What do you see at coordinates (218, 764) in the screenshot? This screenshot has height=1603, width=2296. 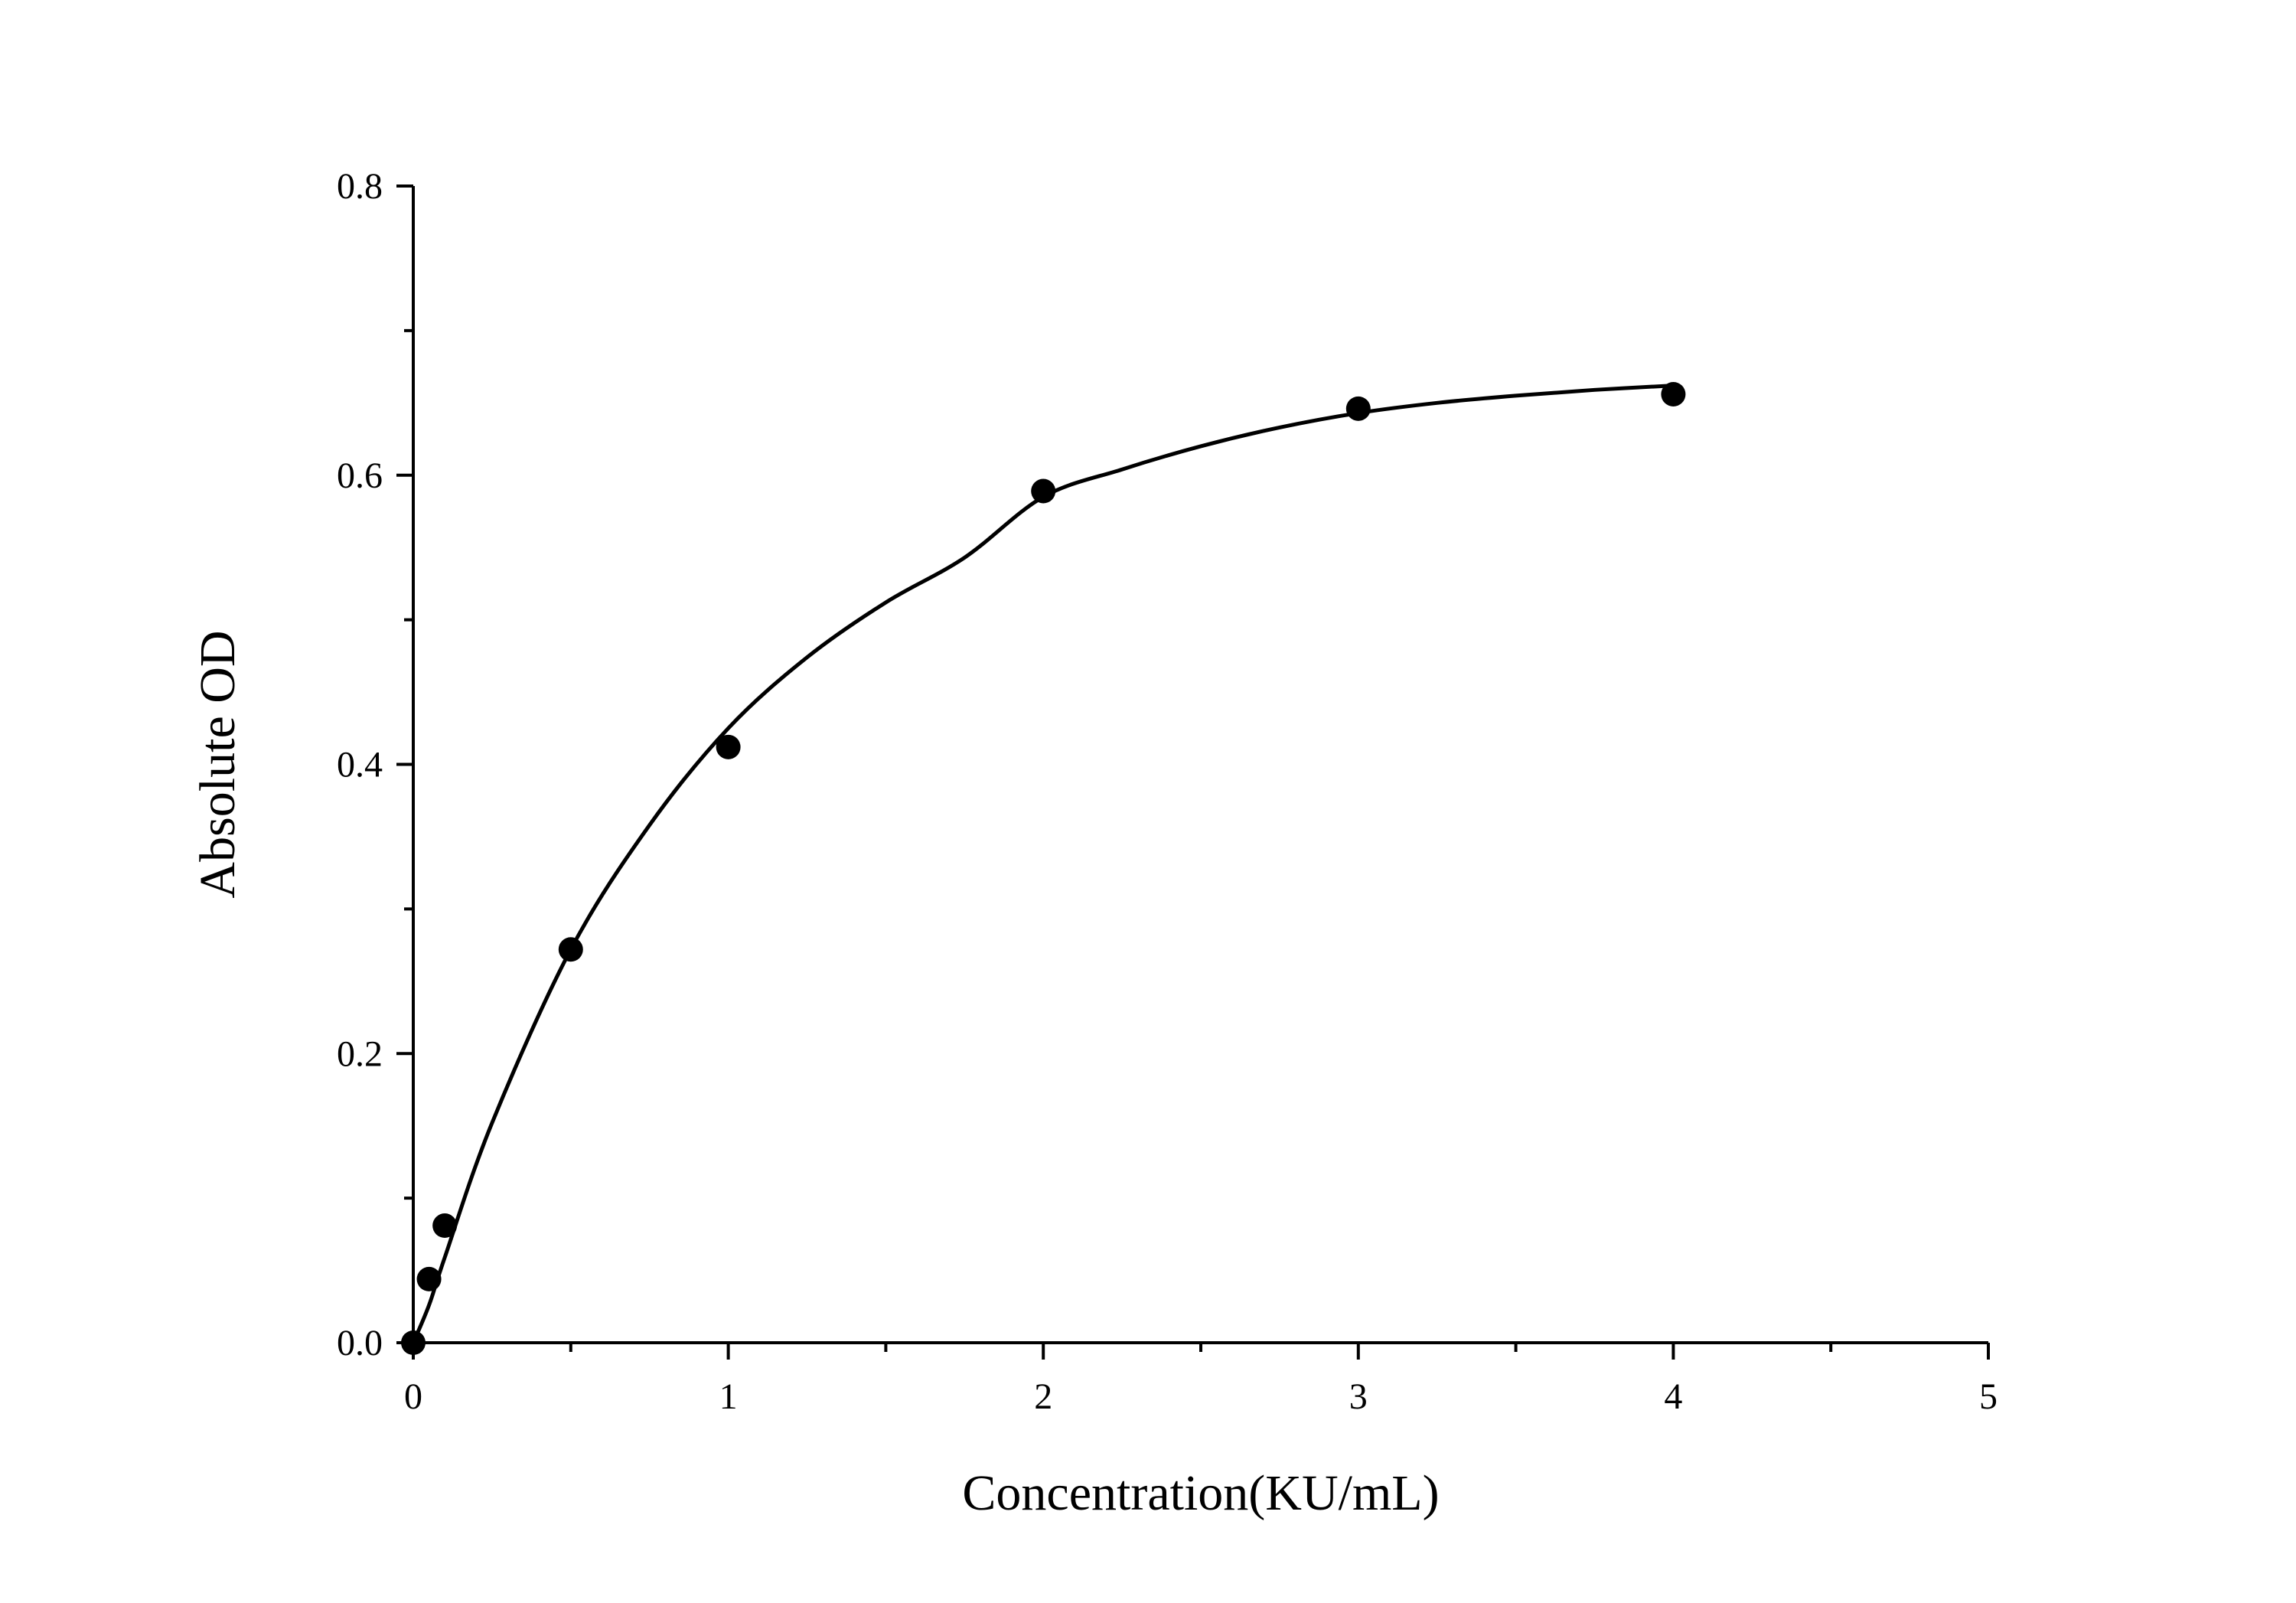 I see `y-axis-title: Absolute OD` at bounding box center [218, 764].